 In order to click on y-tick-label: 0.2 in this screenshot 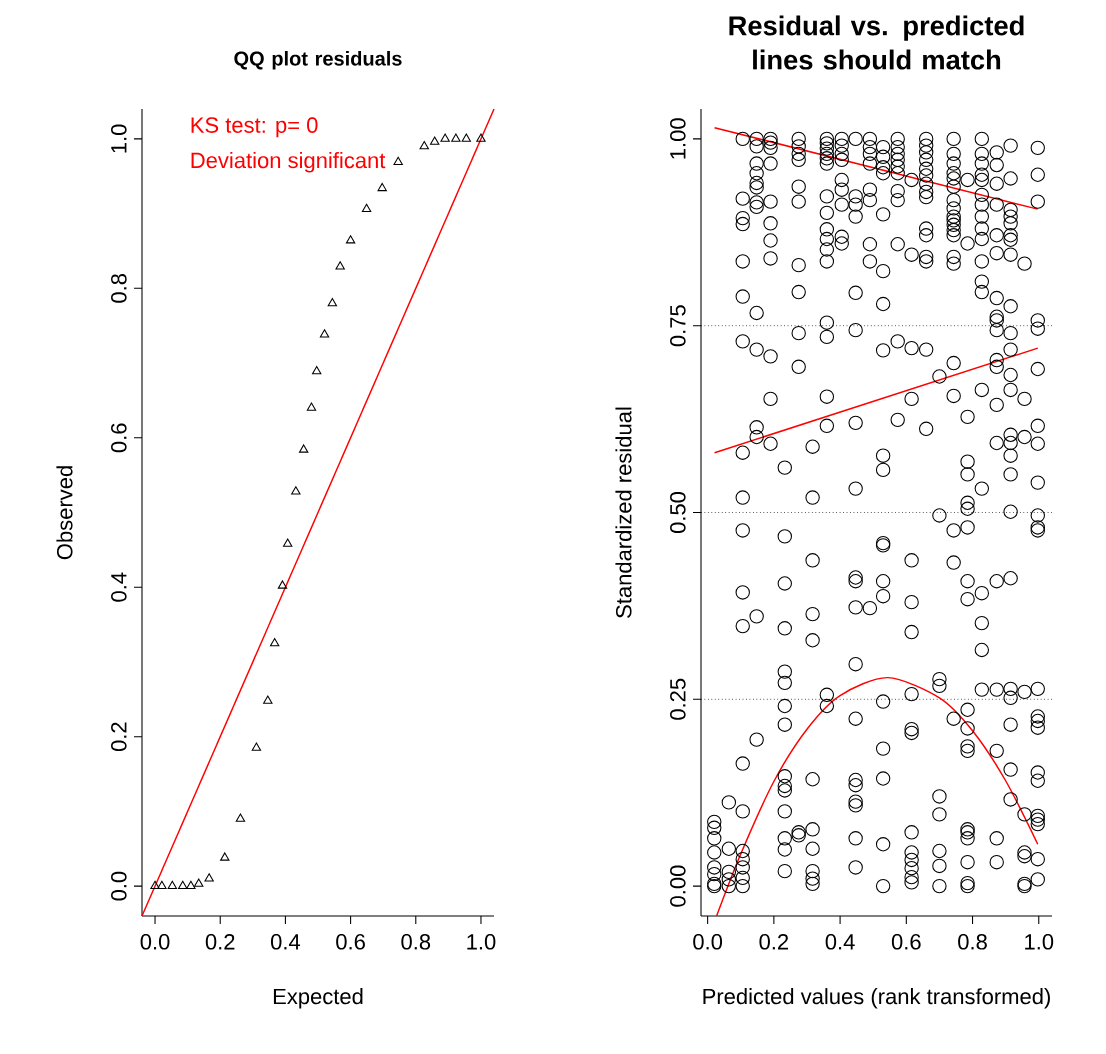, I will do `click(119, 737)`.